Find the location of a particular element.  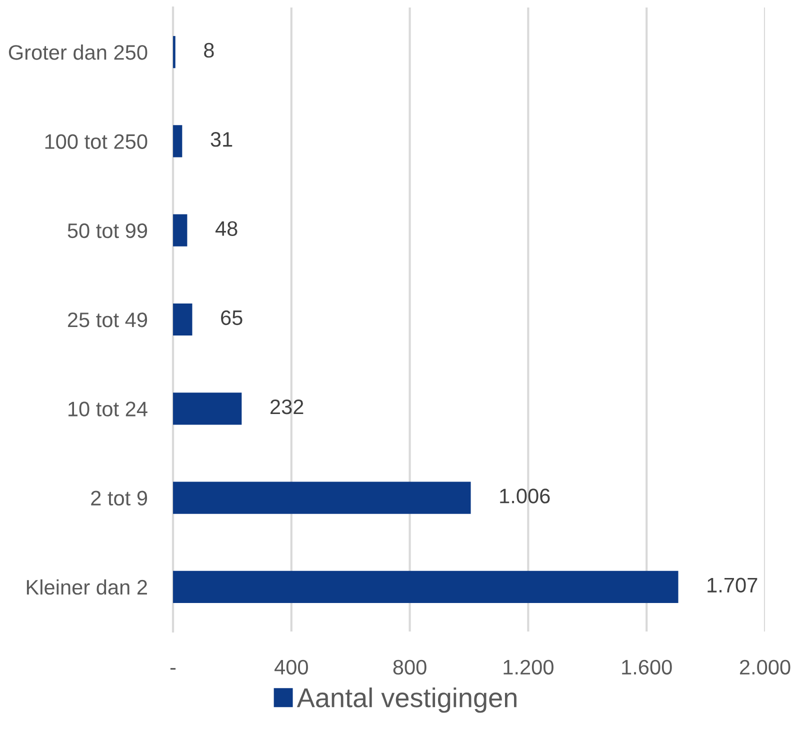

data-label: 48 is located at coordinates (226, 228).